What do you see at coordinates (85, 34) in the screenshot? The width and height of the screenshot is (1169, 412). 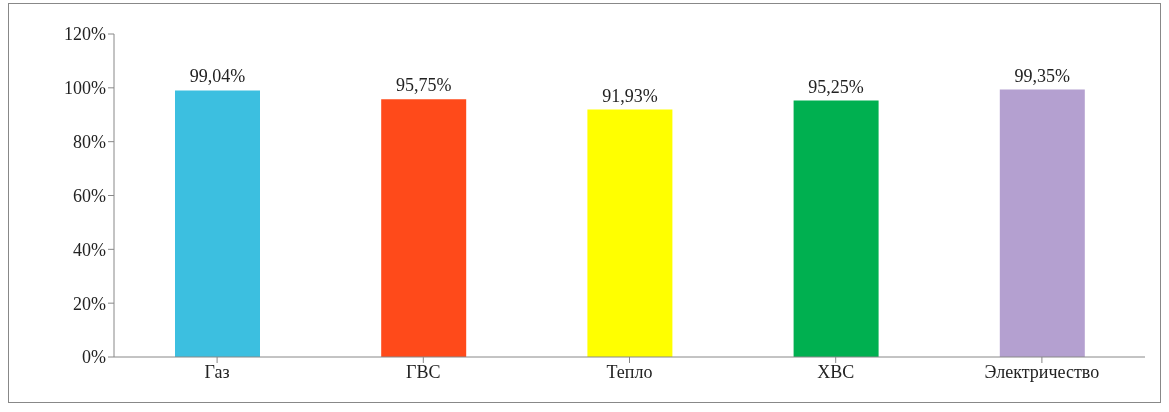 I see `y-tick-label: 120%` at bounding box center [85, 34].